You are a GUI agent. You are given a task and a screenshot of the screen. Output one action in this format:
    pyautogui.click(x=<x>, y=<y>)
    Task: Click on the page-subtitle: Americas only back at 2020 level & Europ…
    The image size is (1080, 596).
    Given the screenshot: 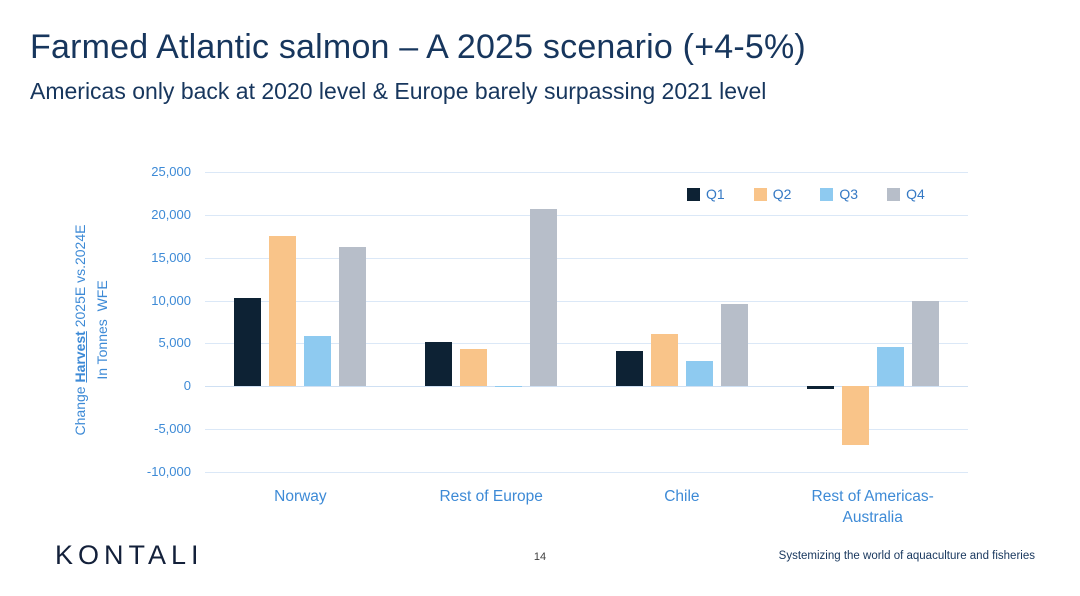 What is the action you would take?
    pyautogui.click(x=398, y=91)
    